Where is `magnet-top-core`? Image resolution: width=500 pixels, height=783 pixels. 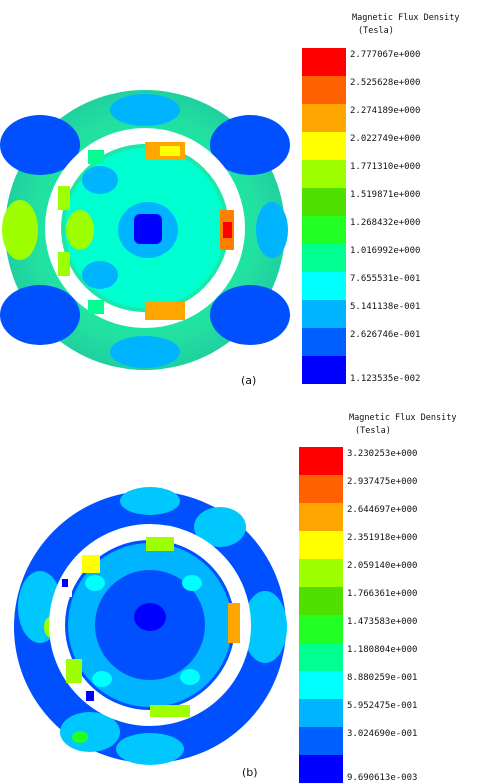
magnet-top-core is located at coordinates (170, 151).